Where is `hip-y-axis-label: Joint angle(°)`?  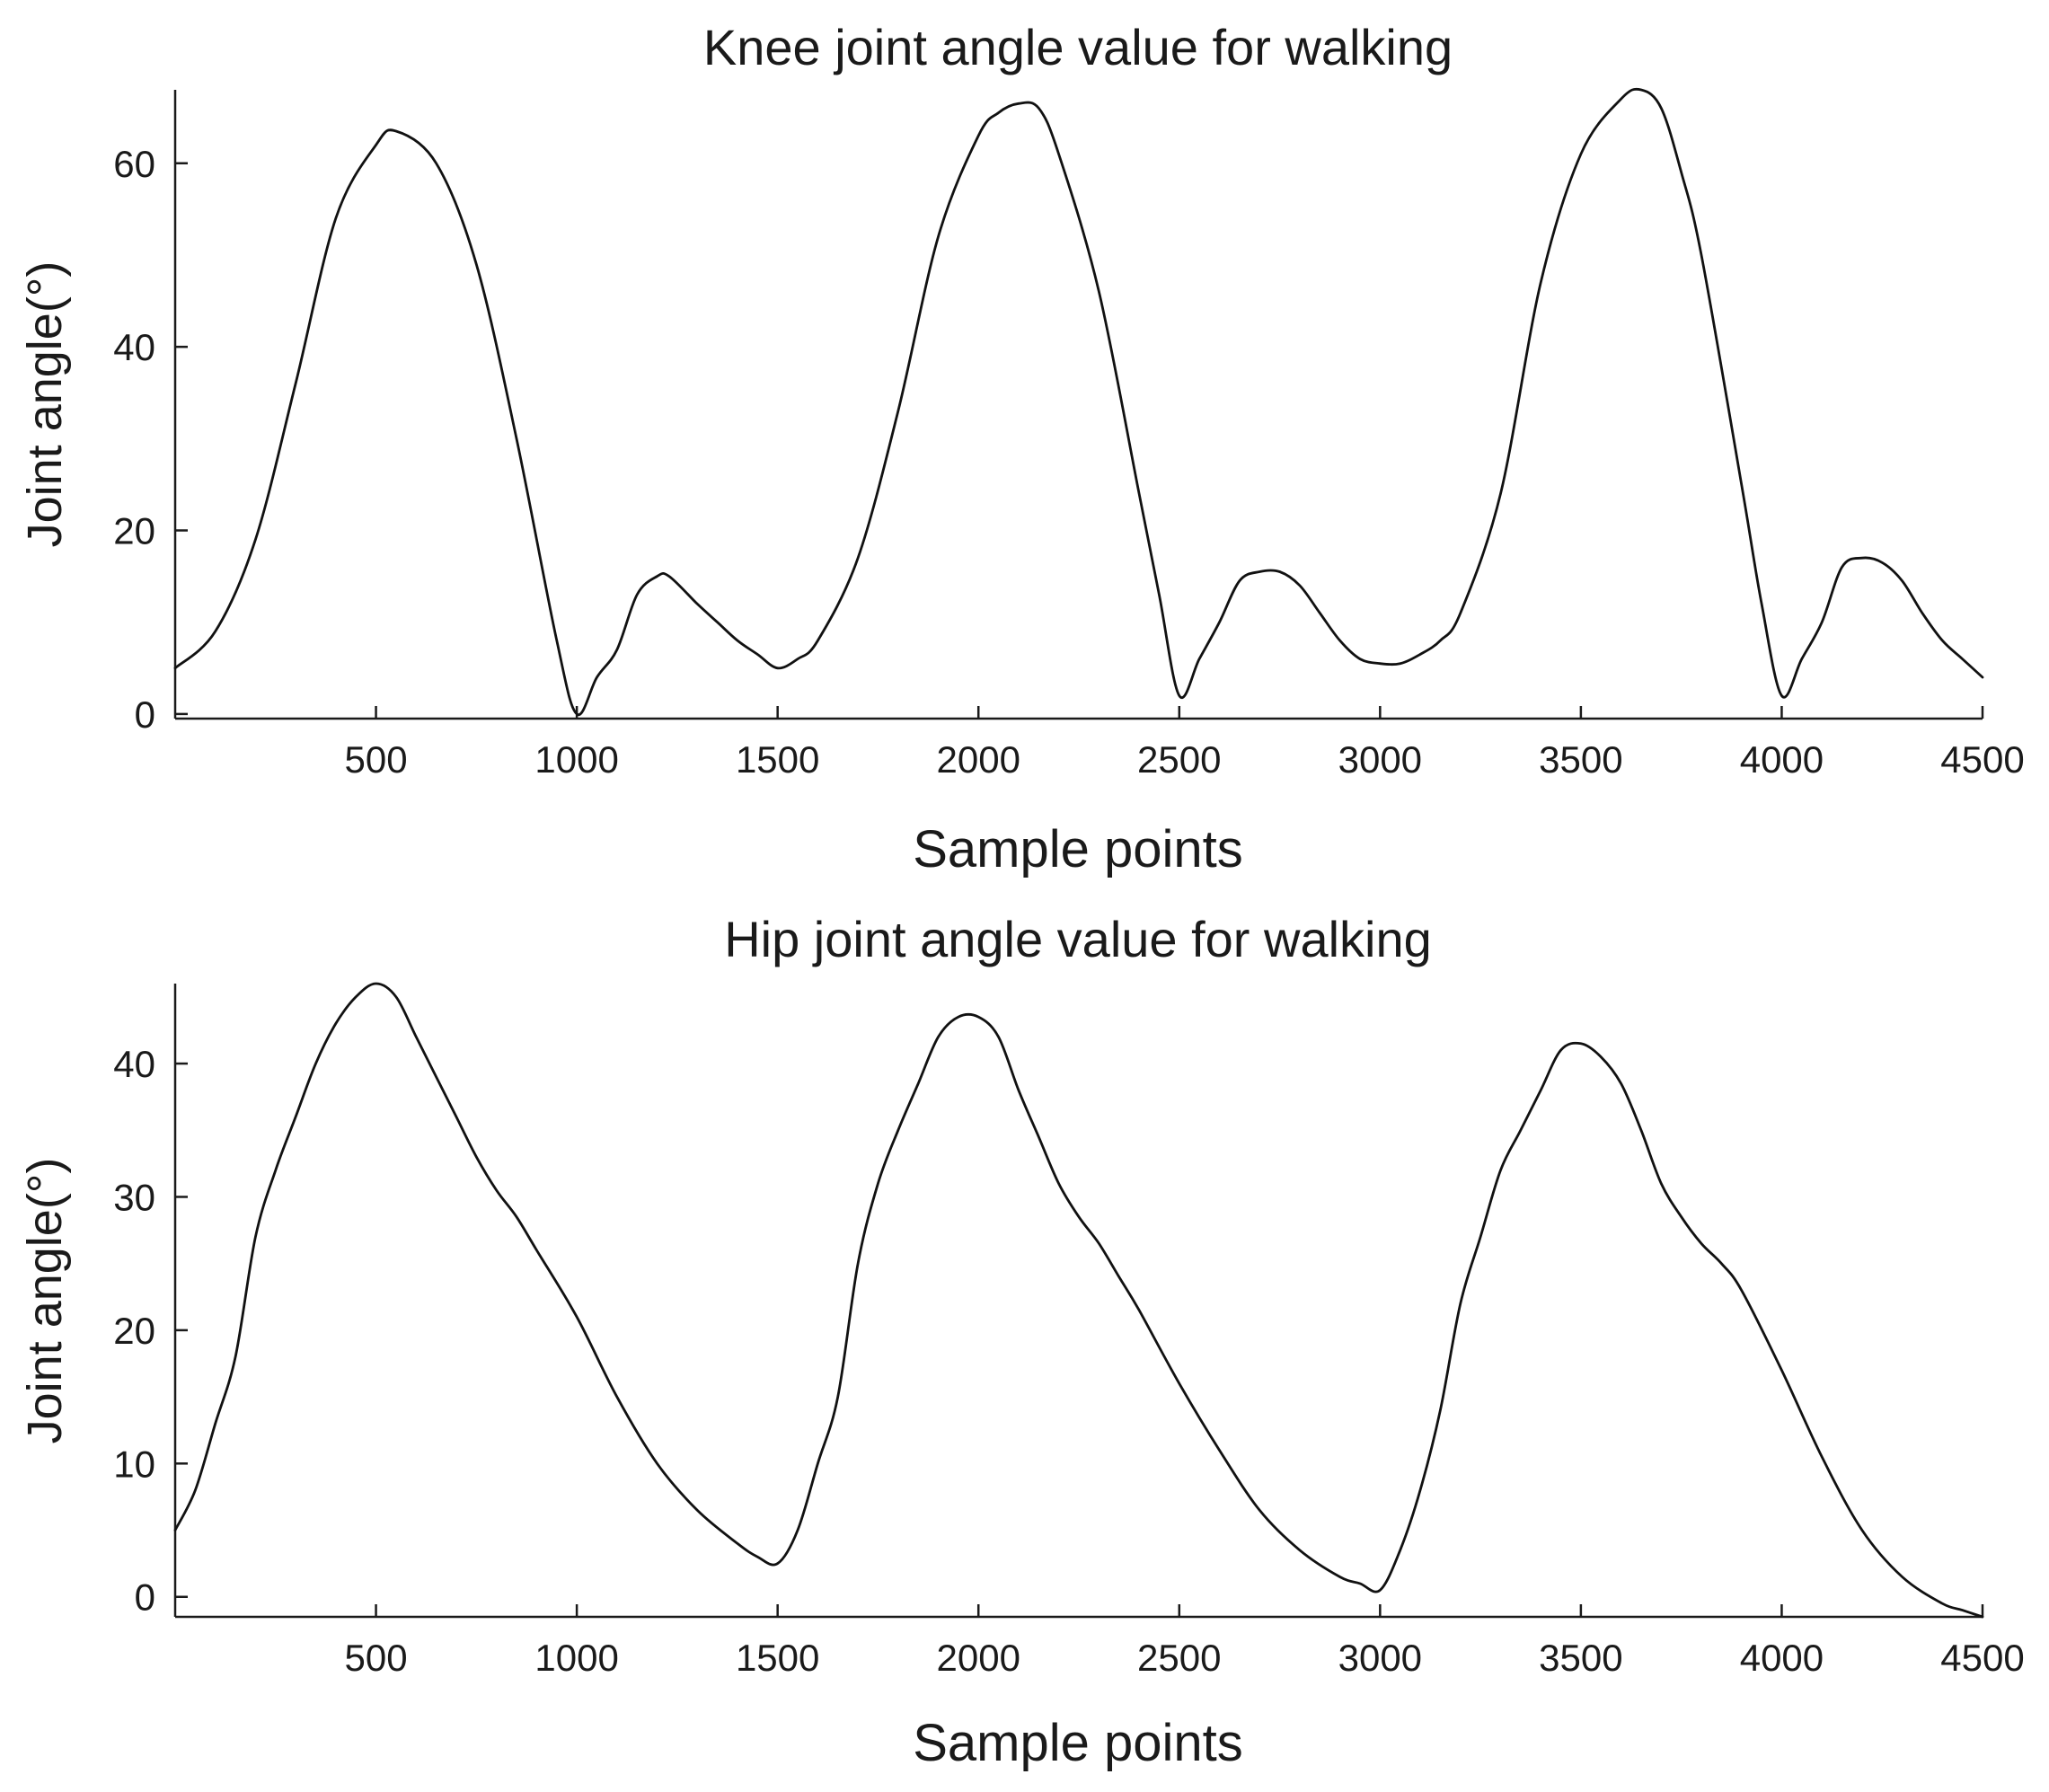 hip-y-axis-label: Joint angle(°) is located at coordinates (45, 1301).